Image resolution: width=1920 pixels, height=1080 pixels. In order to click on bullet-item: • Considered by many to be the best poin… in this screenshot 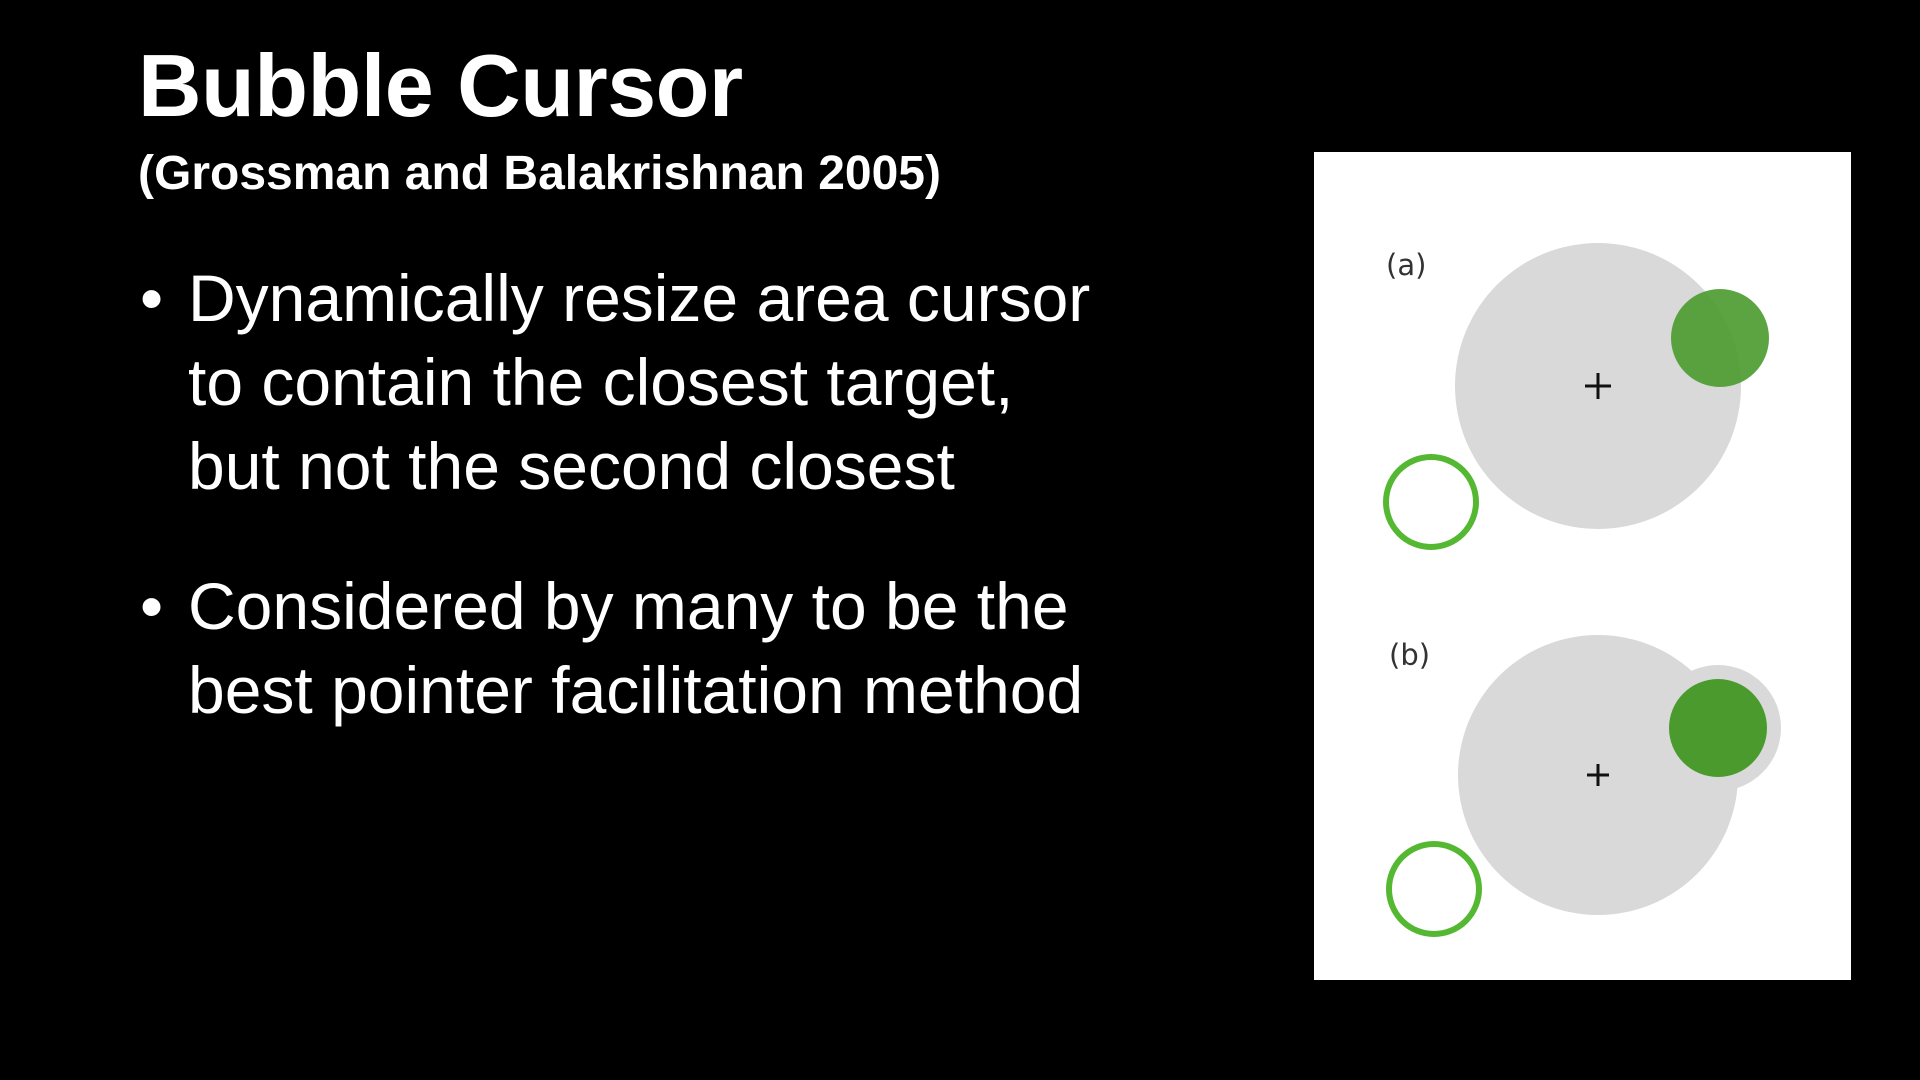, I will do `click(618, 648)`.